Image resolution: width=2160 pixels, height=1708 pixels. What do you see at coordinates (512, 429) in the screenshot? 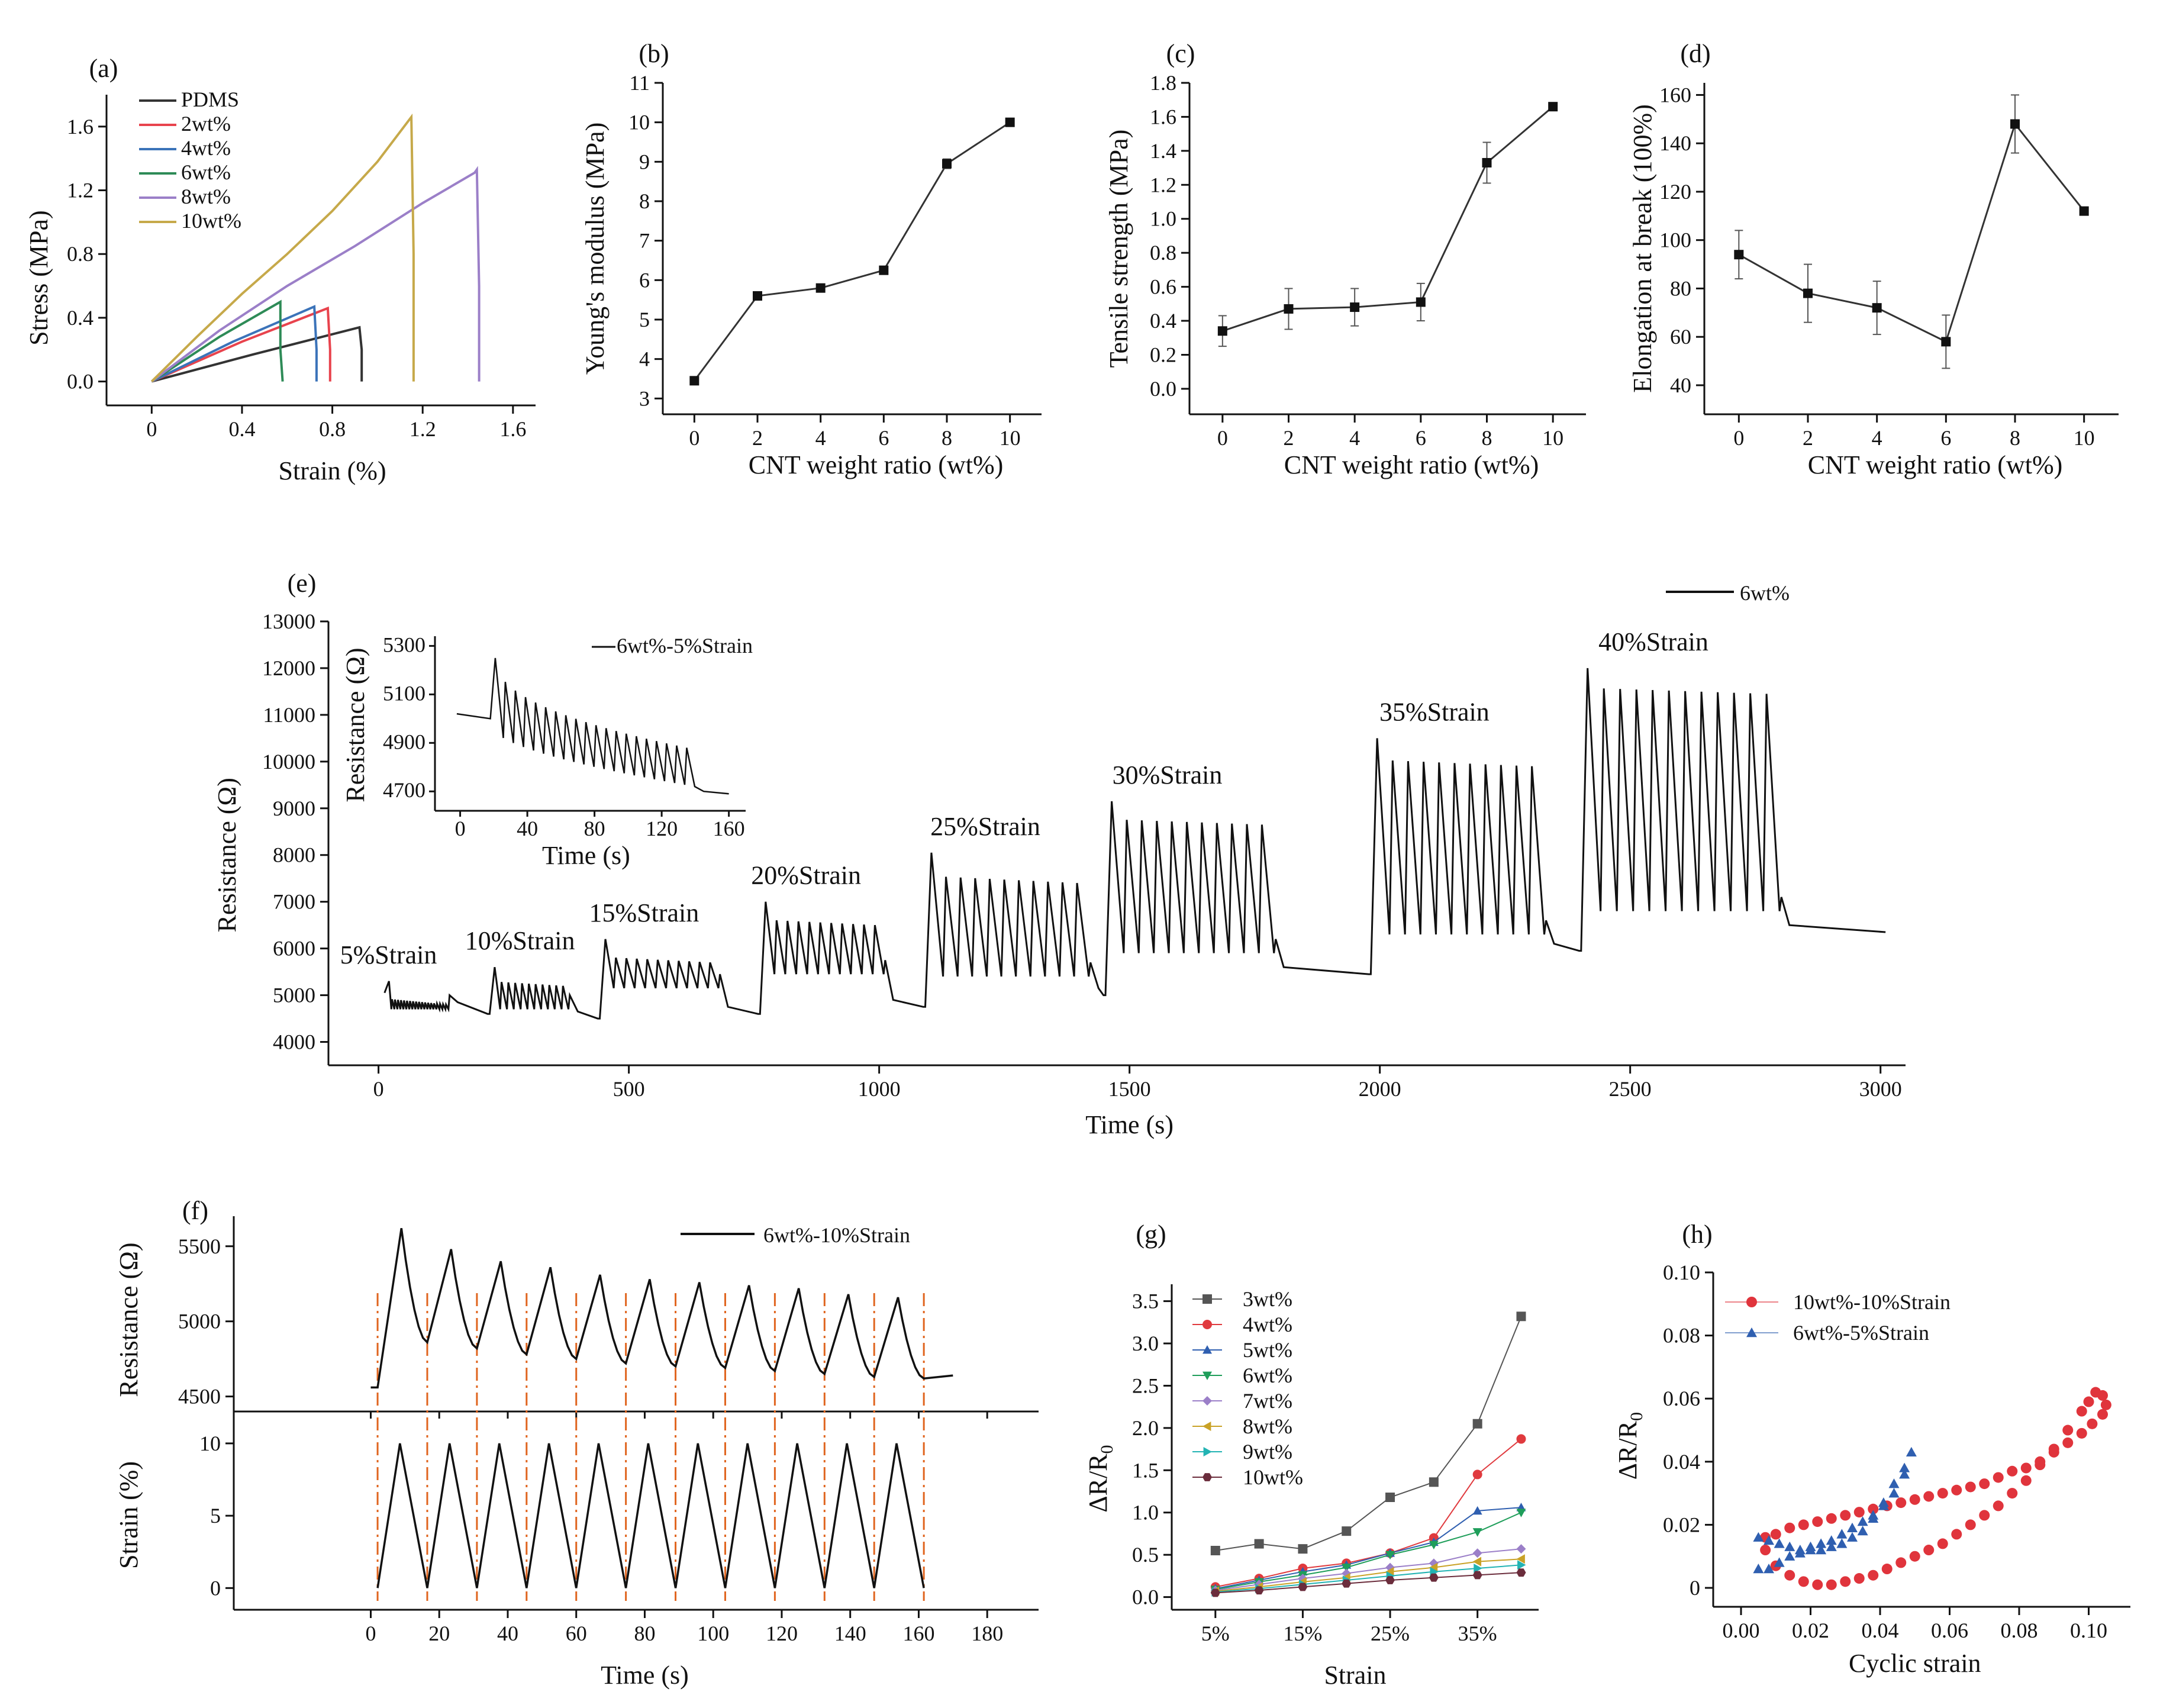
I see `x-tick-label: 1.6` at bounding box center [512, 429].